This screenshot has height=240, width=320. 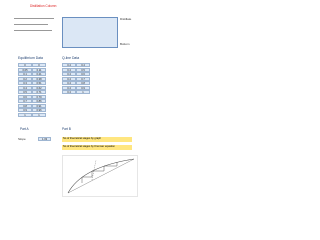 What do you see at coordinates (25, 69) in the screenshot?
I see `table-cell: 0.05` at bounding box center [25, 69].